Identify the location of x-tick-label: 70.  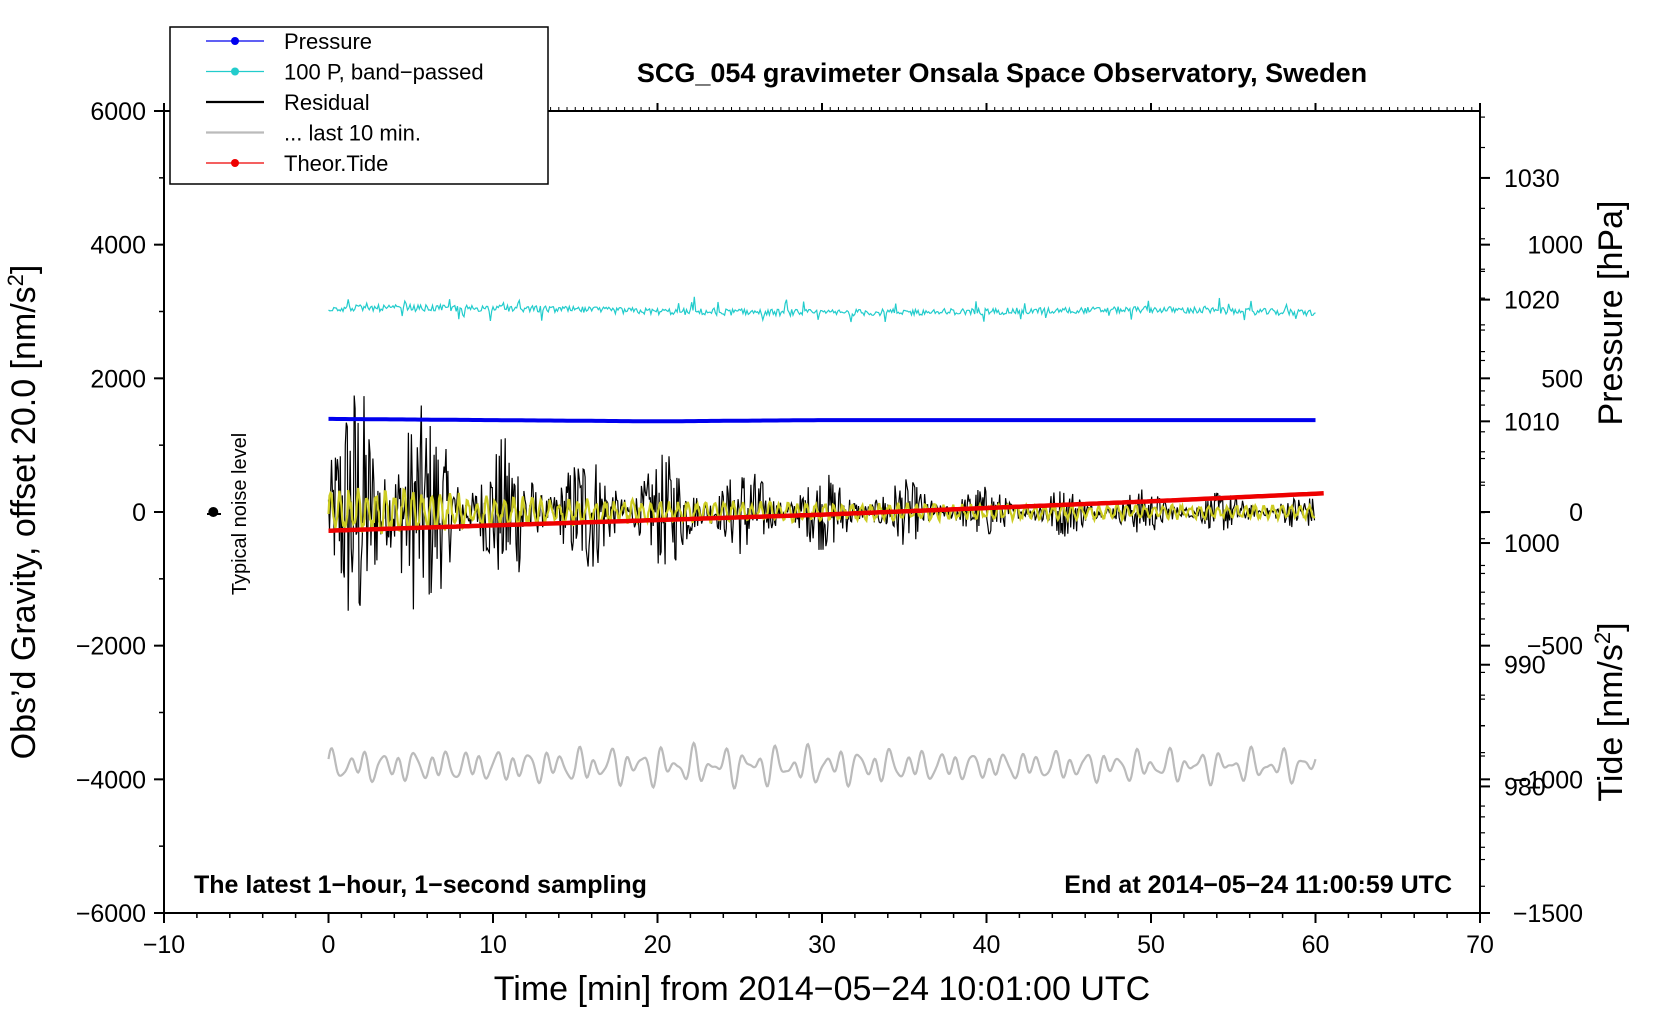
(1480, 945).